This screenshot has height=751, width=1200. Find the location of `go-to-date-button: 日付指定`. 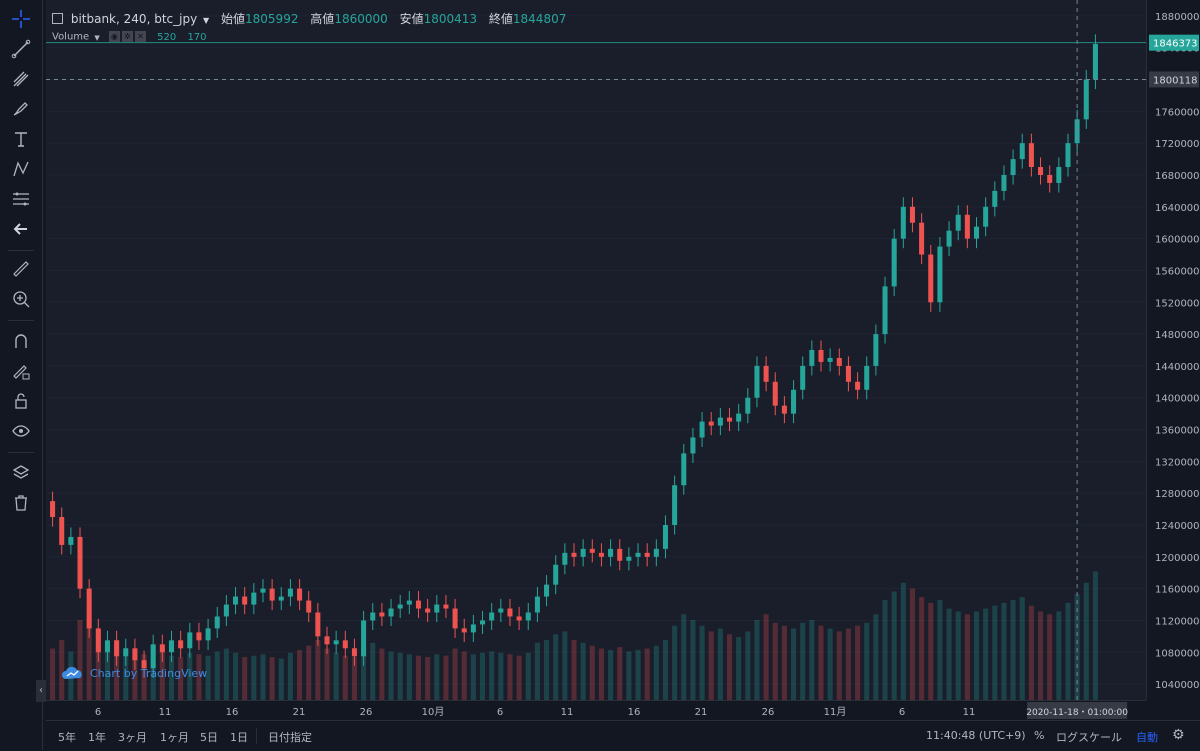

go-to-date-button: 日付指定 is located at coordinates (290, 737).